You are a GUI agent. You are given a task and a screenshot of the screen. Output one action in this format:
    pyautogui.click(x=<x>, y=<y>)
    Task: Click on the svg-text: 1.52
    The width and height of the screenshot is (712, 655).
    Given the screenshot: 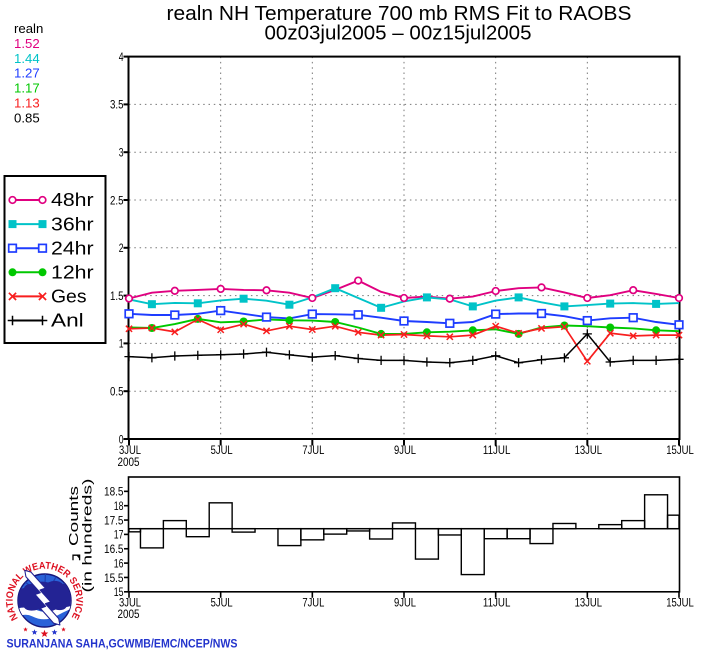 What is the action you would take?
    pyautogui.click(x=27, y=43)
    